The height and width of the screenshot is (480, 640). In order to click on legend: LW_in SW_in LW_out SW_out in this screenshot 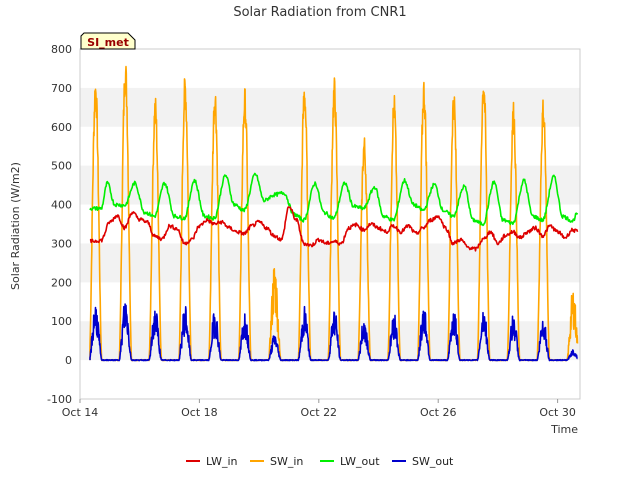, I will do `click(320, 461)`.